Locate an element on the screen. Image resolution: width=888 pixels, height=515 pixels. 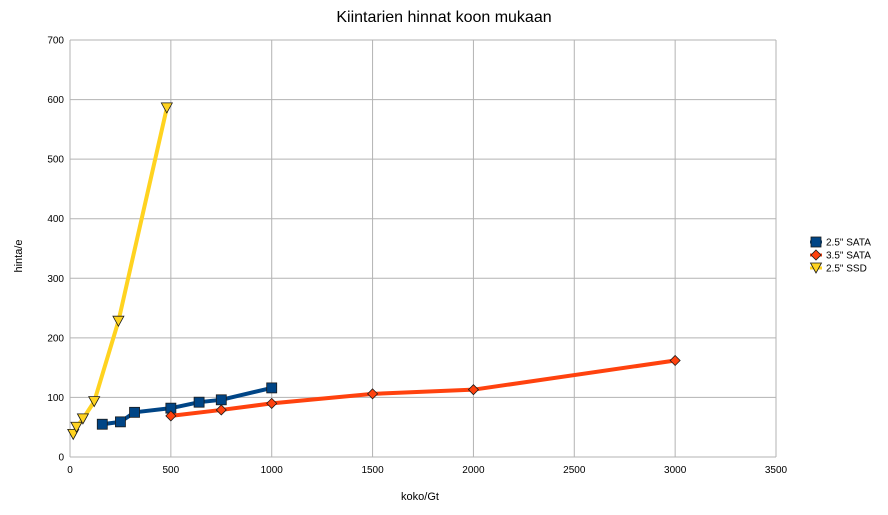
y-tick-label: 600 is located at coordinates (55, 100).